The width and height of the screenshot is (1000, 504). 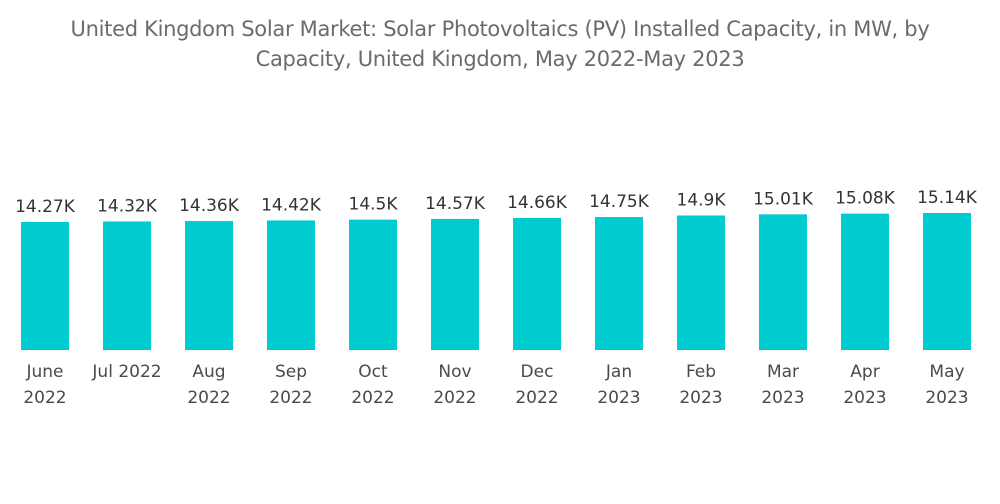 What do you see at coordinates (783, 282) in the screenshot?
I see `bar-mar-2023` at bounding box center [783, 282].